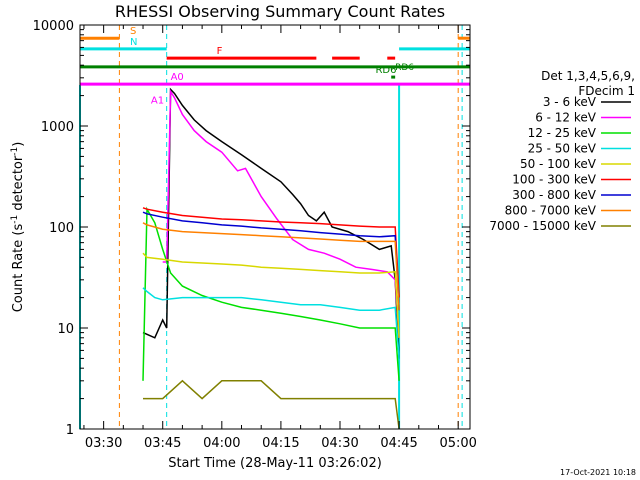 This screenshot has height=480, width=640. Describe the element at coordinates (588, 76) in the screenshot. I see `legend-header: Det 1,3,4,5,6,9,` at that location.